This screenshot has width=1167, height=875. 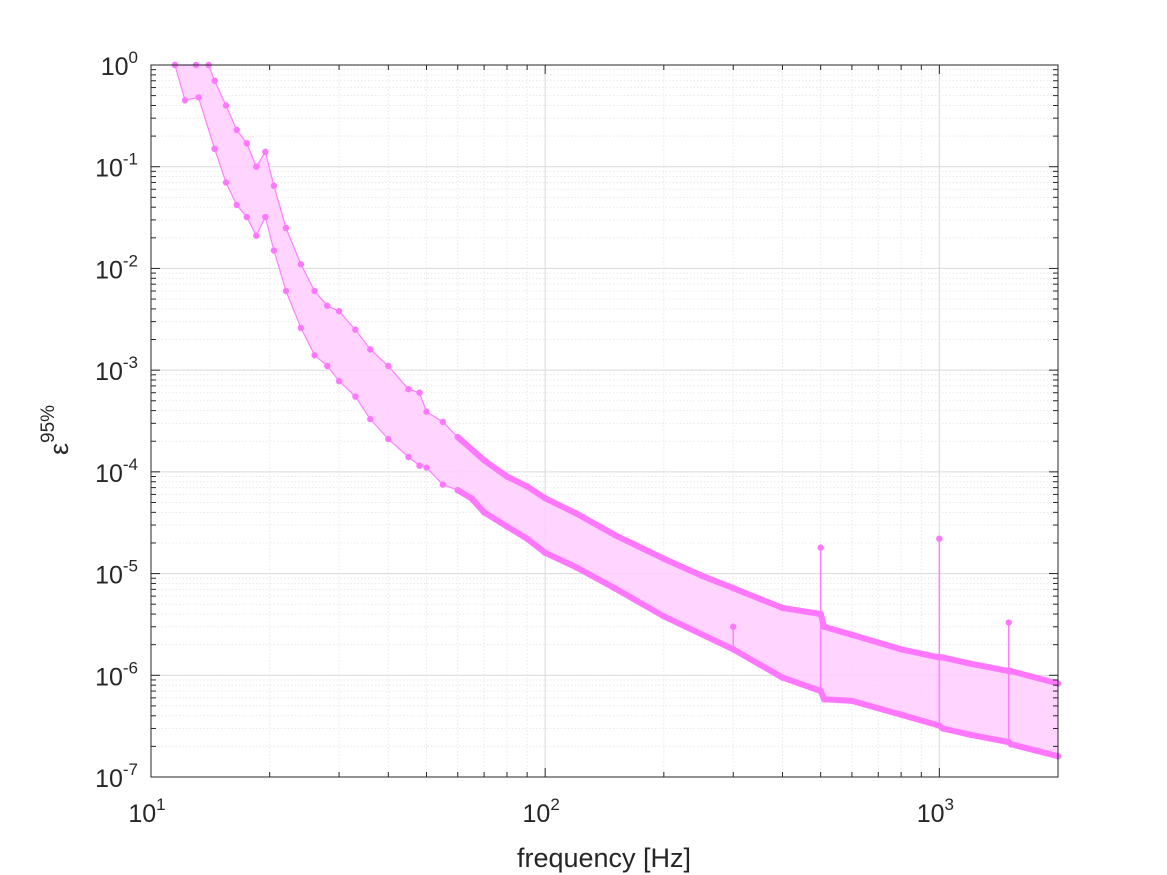 I want to click on y-tick-label: 10⁻², so click(x=116, y=267).